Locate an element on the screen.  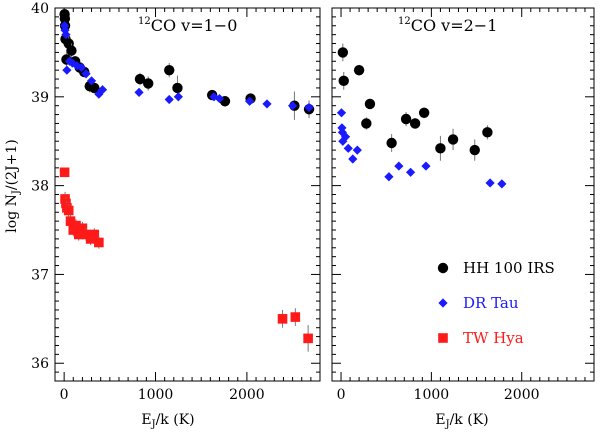
panel-title: 12CO v=2−1 is located at coordinates (447, 25).